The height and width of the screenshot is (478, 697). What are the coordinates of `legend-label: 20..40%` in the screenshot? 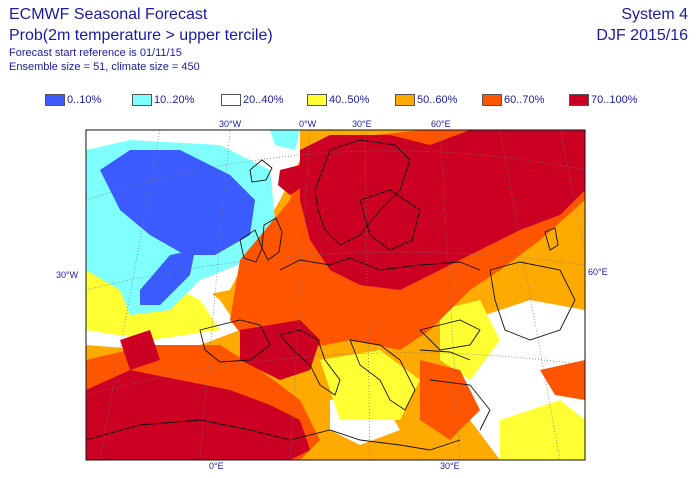 It's located at (263, 100).